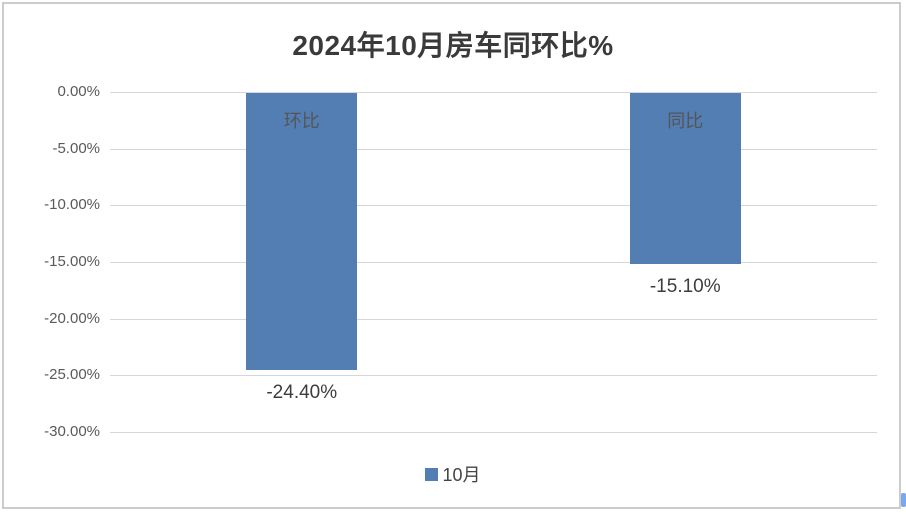 The width and height of the screenshot is (906, 514). Describe the element at coordinates (76, 148) in the screenshot. I see `y-axis-tick-label: -5.00%` at that location.